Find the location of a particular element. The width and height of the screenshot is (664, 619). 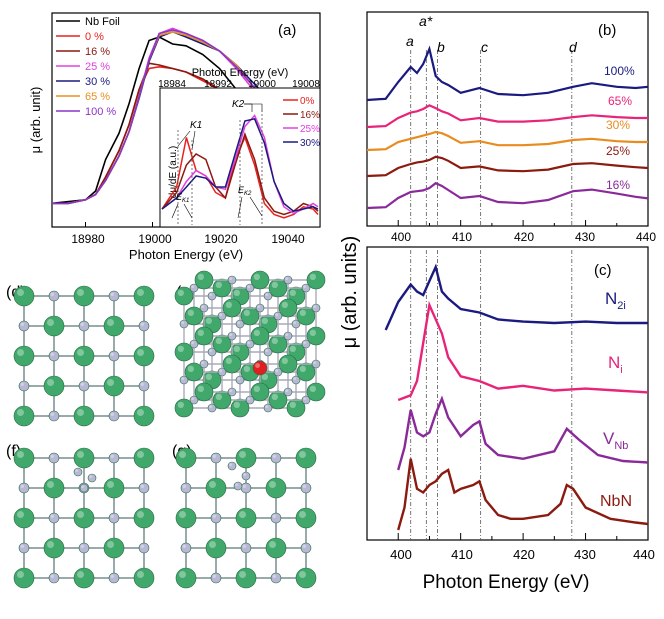

structure-g is located at coordinates (246, 518).